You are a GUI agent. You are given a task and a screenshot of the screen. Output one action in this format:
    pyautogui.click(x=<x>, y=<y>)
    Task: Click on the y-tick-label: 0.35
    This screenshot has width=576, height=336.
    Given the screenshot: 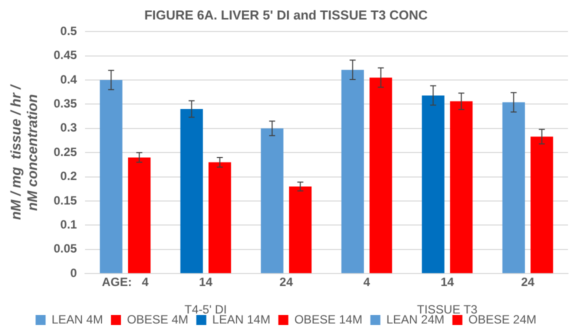 What is the action you would take?
    pyautogui.click(x=66, y=103)
    